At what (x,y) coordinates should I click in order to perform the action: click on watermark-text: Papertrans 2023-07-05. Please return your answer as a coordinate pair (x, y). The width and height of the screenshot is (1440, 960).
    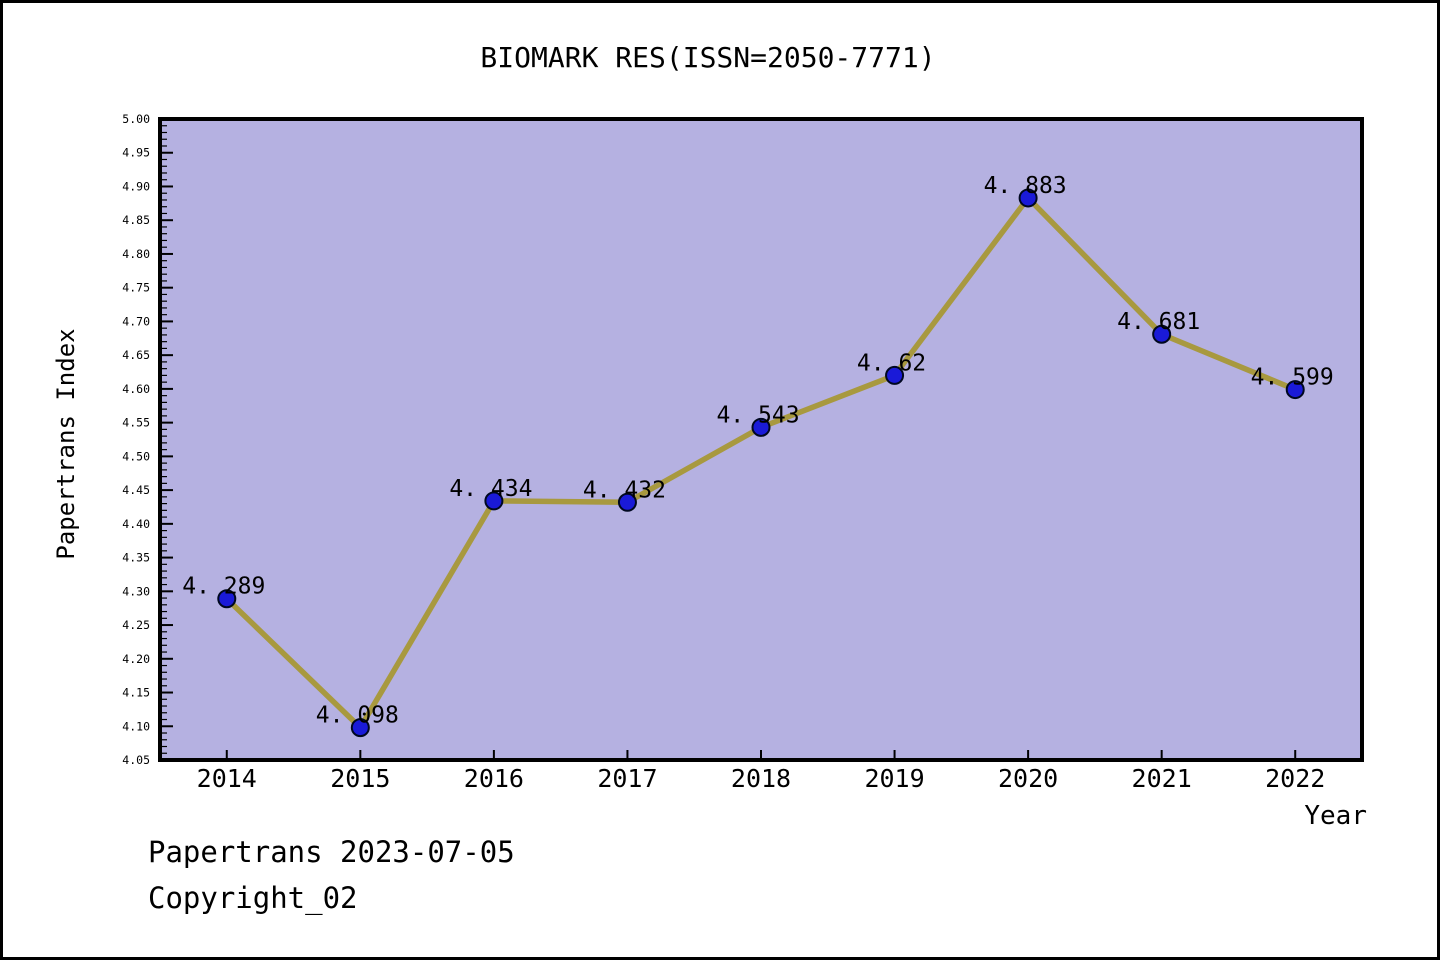
    Looking at the image, I should click on (331, 852).